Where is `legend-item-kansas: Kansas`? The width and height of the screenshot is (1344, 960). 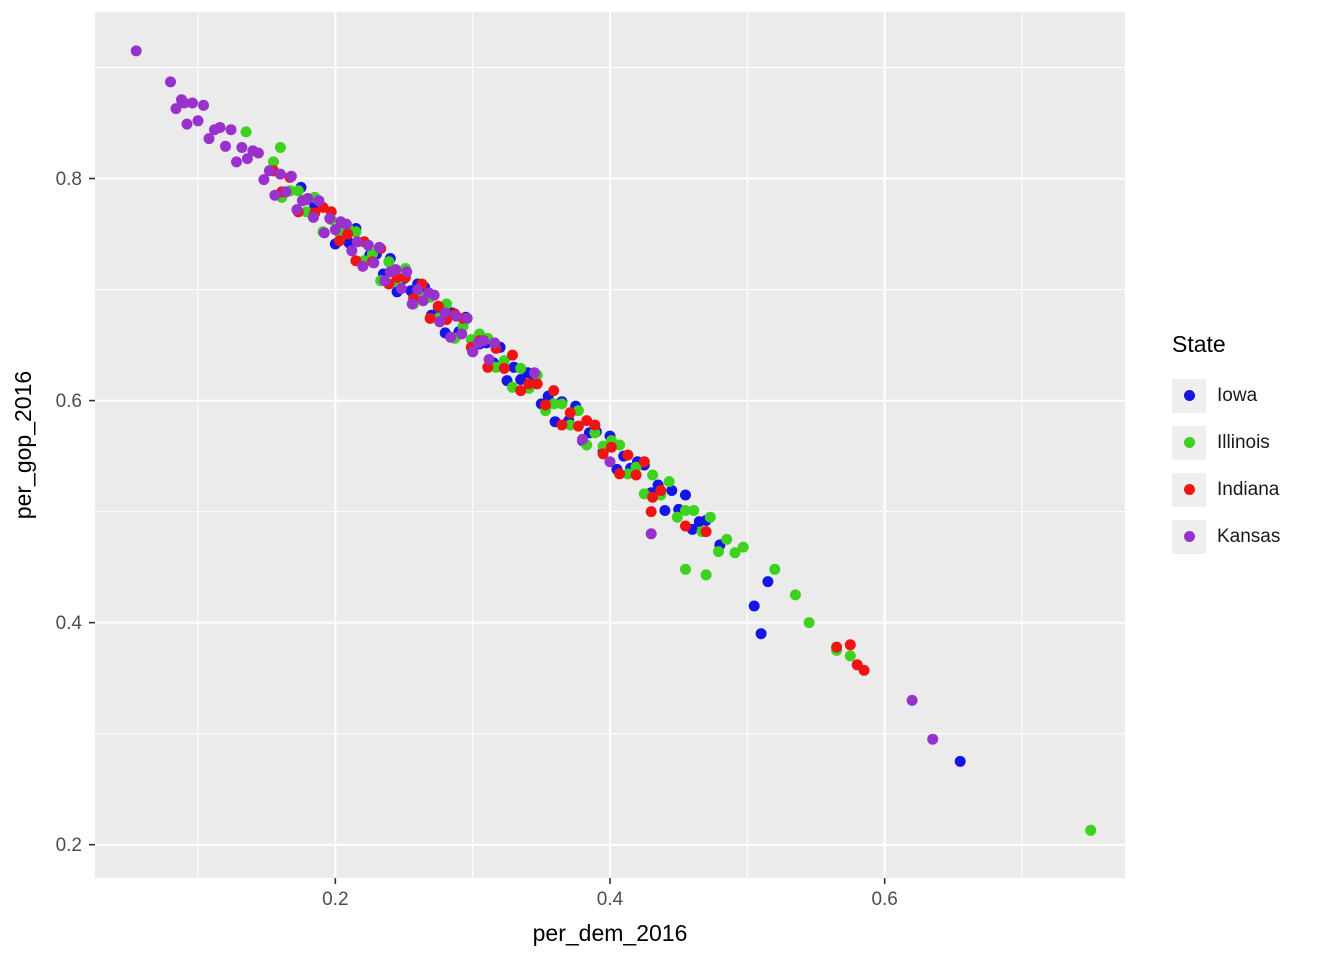 legend-item-kansas: Kansas is located at coordinates (1226, 536).